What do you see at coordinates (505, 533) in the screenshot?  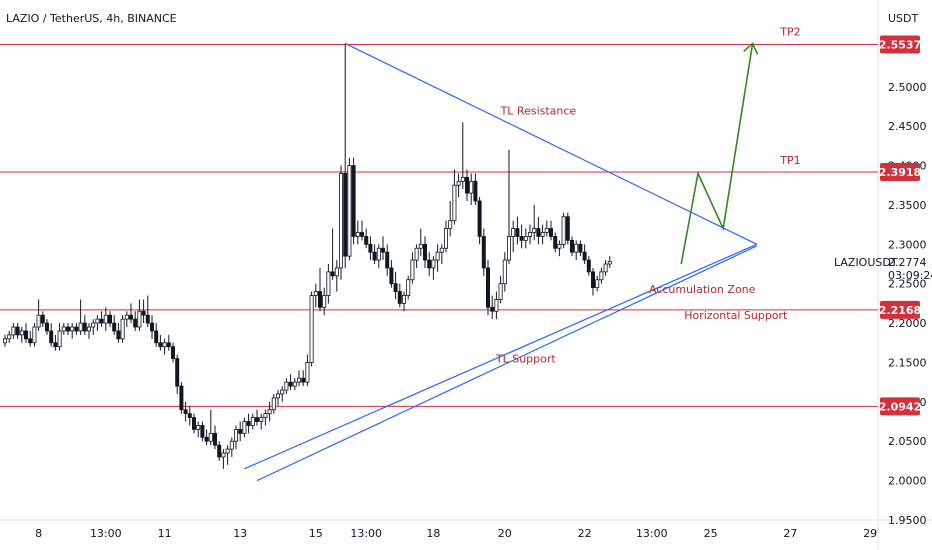 I see `x-tick-label: 20` at bounding box center [505, 533].